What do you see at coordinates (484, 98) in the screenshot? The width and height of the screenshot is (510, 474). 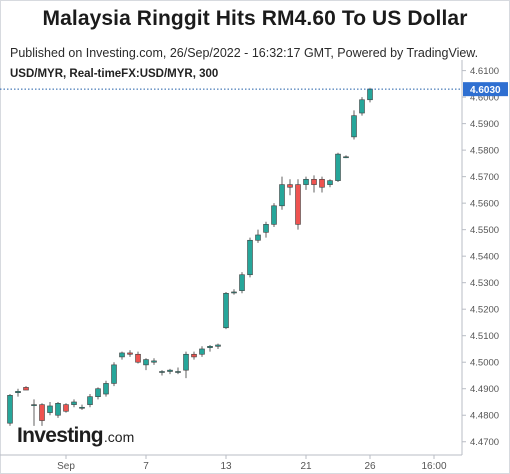 I see `y-tick-label: 4.6000` at bounding box center [484, 98].